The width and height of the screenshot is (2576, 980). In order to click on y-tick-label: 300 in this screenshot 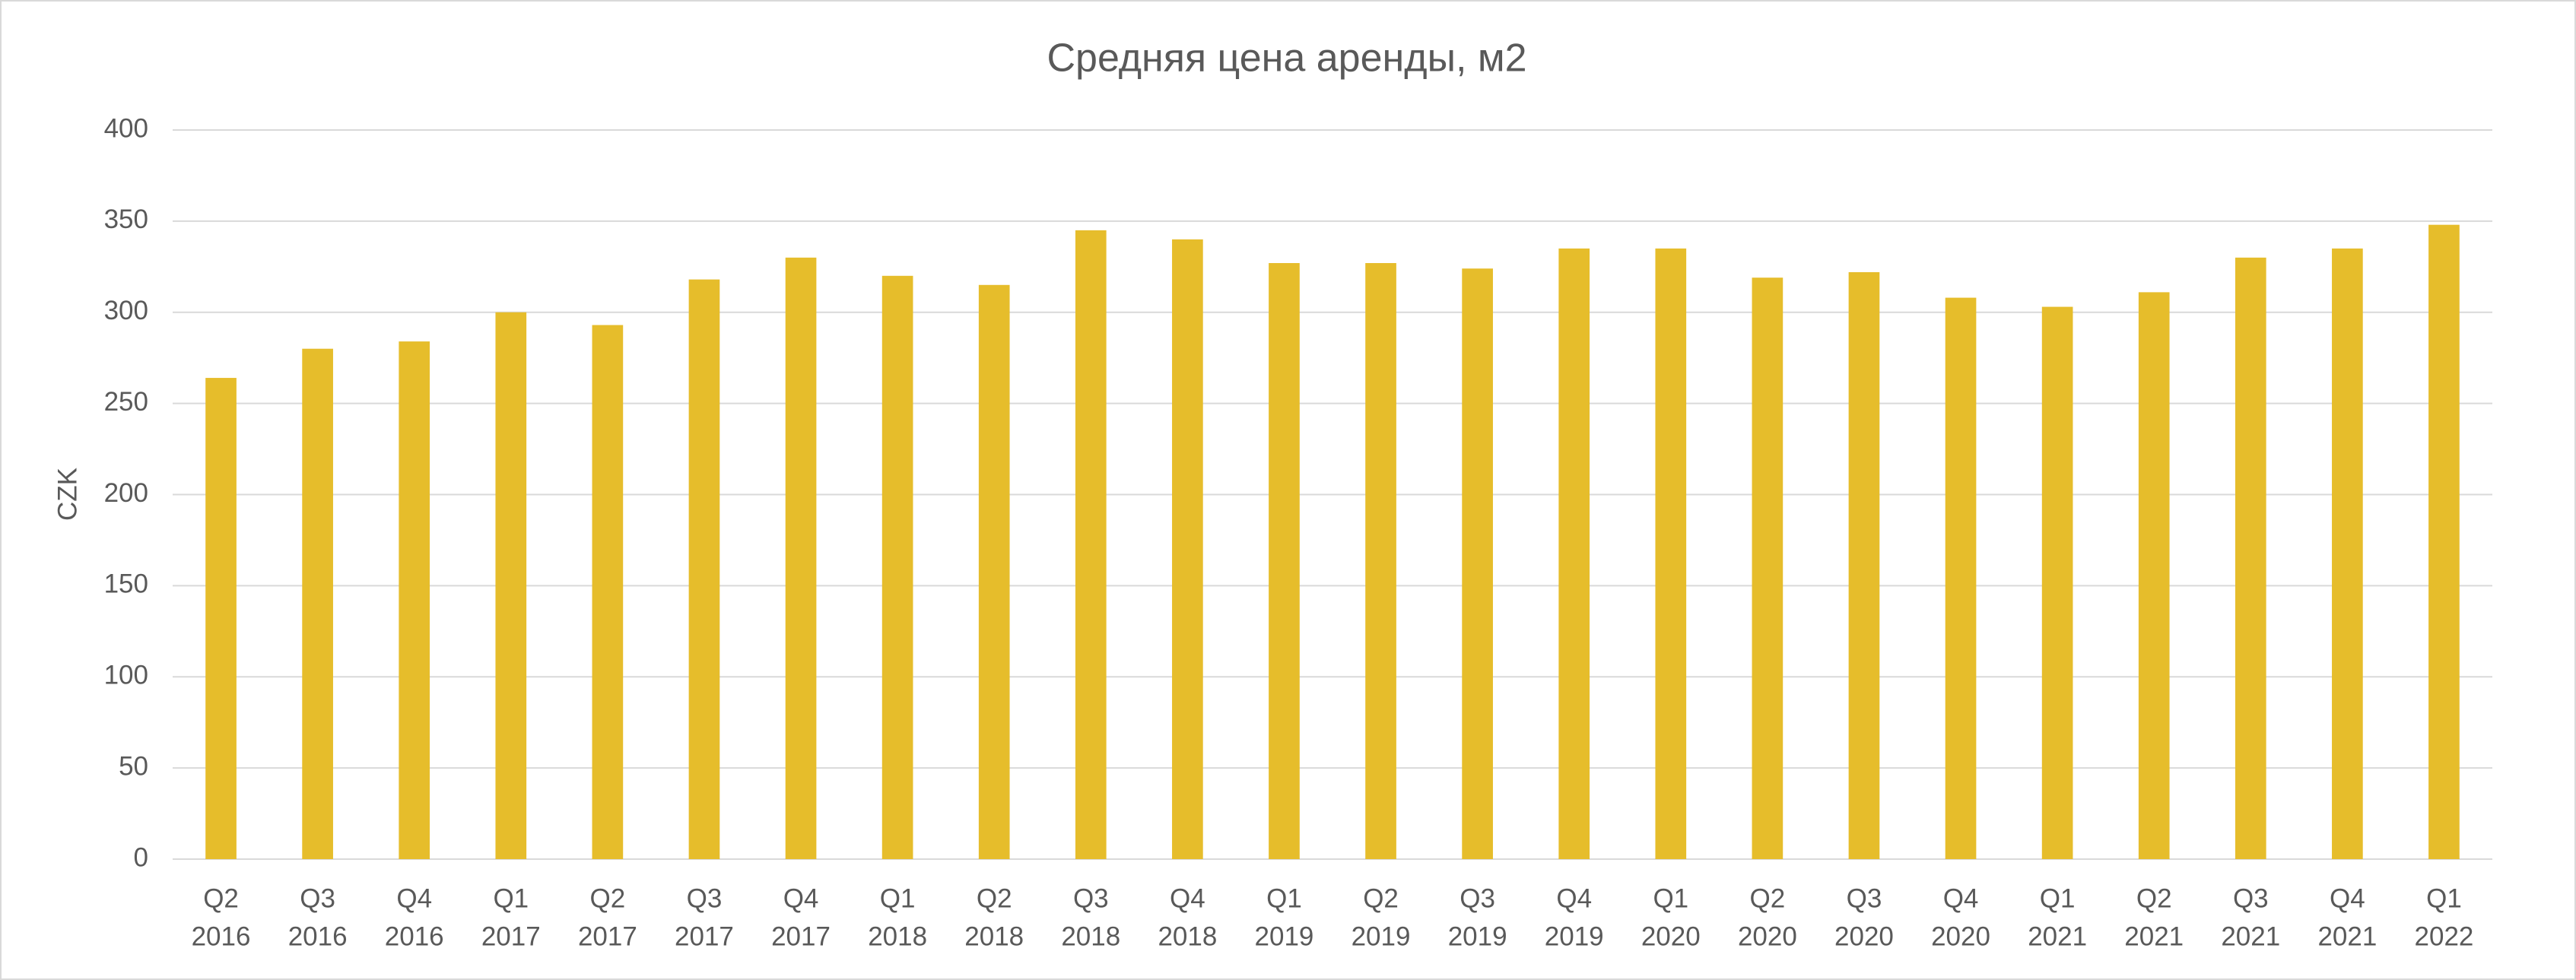, I will do `click(126, 310)`.